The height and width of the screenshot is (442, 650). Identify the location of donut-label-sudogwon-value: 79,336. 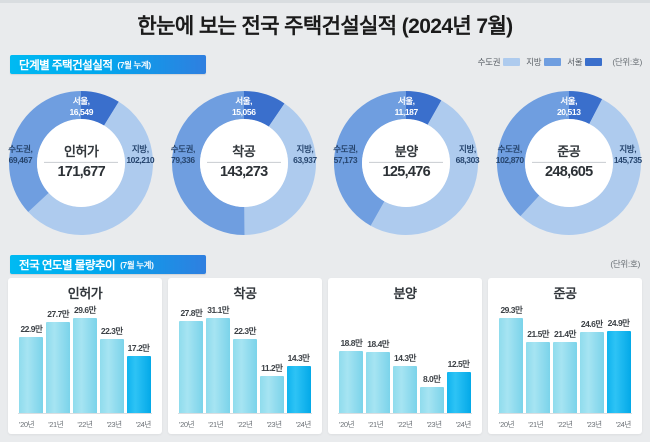
(183, 159).